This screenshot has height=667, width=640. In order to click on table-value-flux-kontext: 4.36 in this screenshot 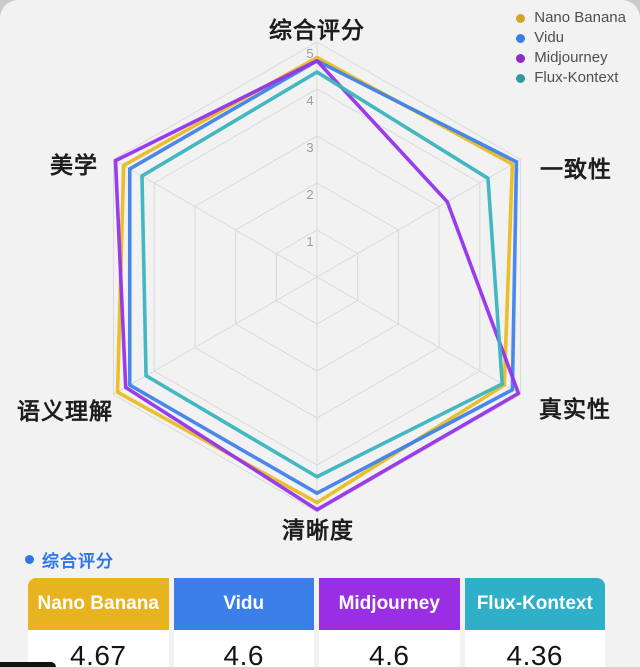, I will do `click(534, 648)`.